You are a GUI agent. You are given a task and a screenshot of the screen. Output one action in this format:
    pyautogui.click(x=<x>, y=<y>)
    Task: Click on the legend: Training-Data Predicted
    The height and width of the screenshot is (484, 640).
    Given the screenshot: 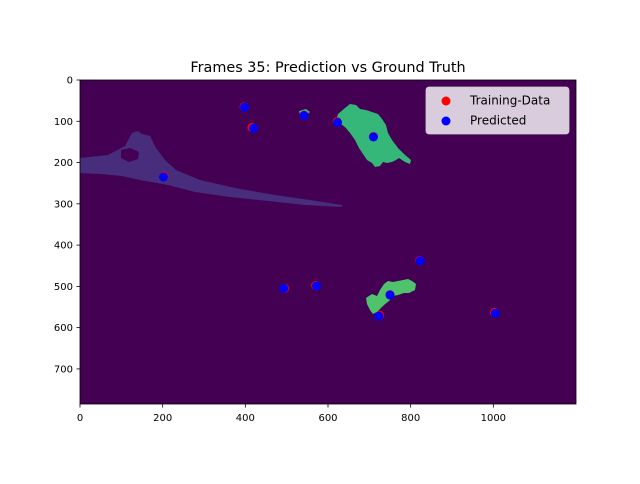 What is the action you would take?
    pyautogui.click(x=497, y=110)
    